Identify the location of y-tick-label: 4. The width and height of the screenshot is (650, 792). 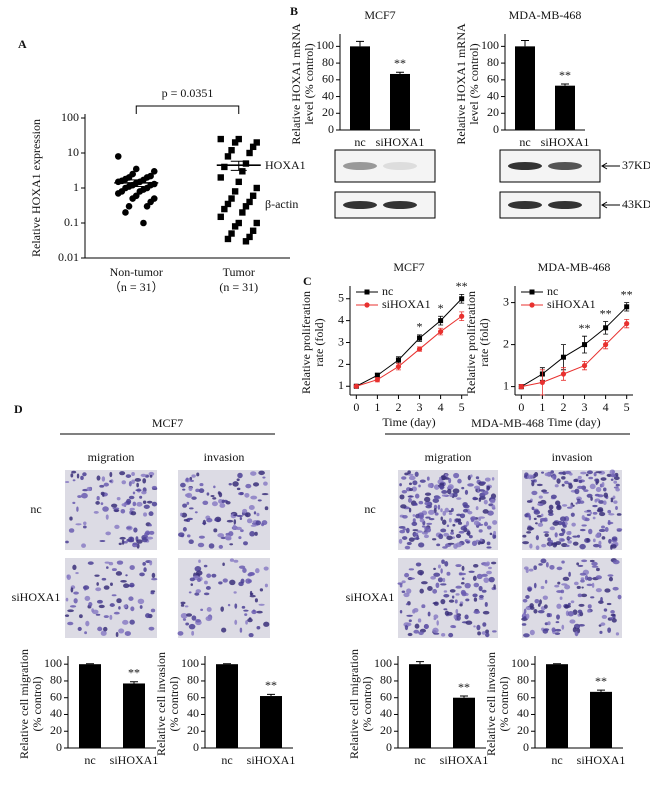
(341, 319).